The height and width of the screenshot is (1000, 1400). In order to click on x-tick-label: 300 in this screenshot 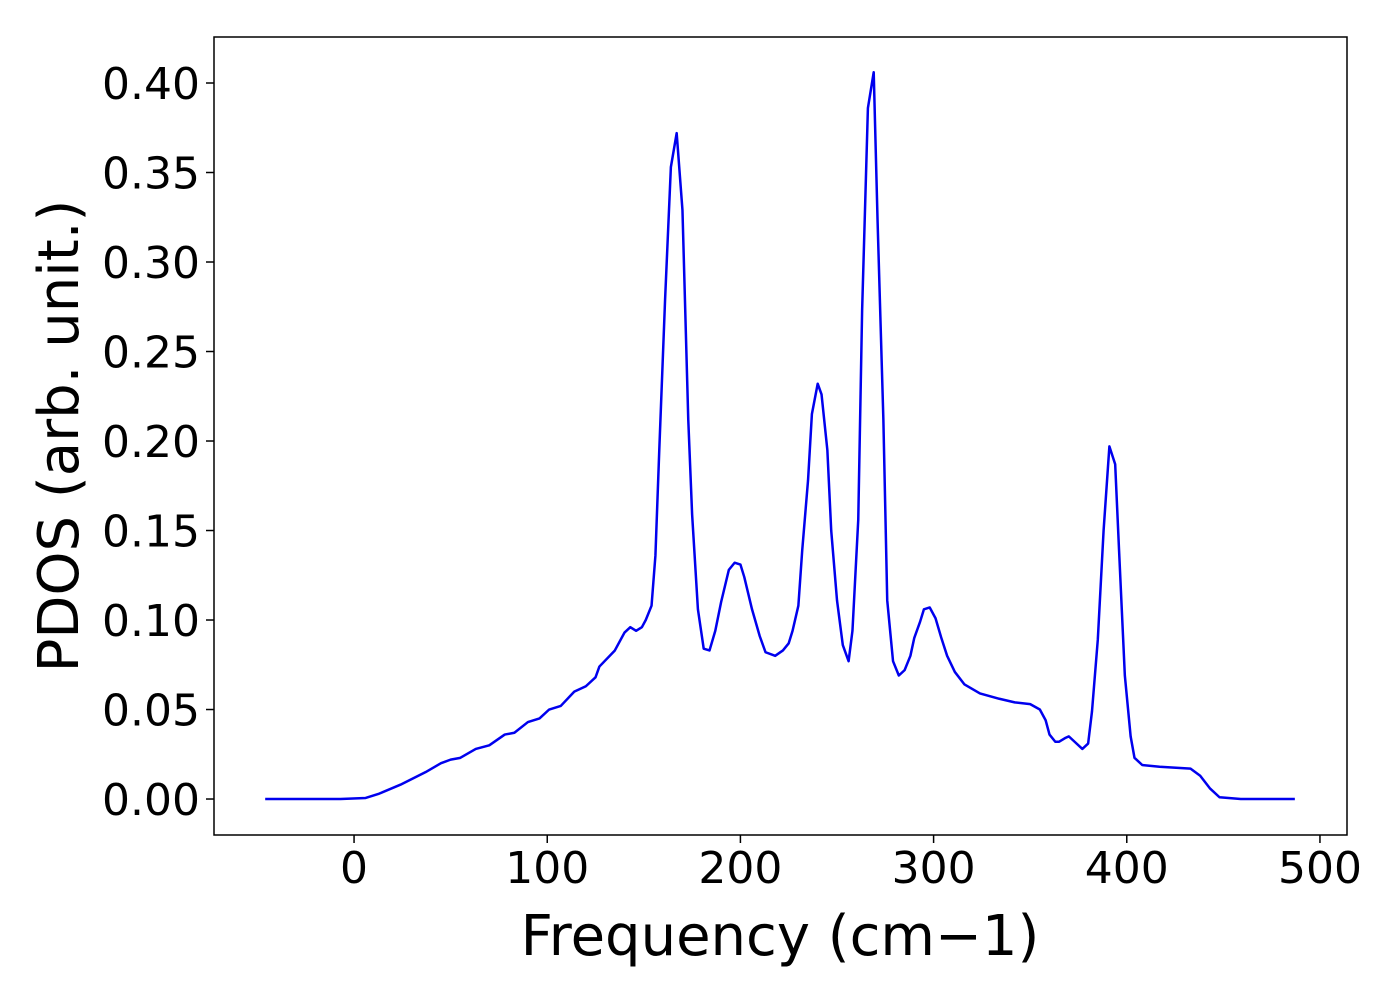, I will do `click(934, 868)`.